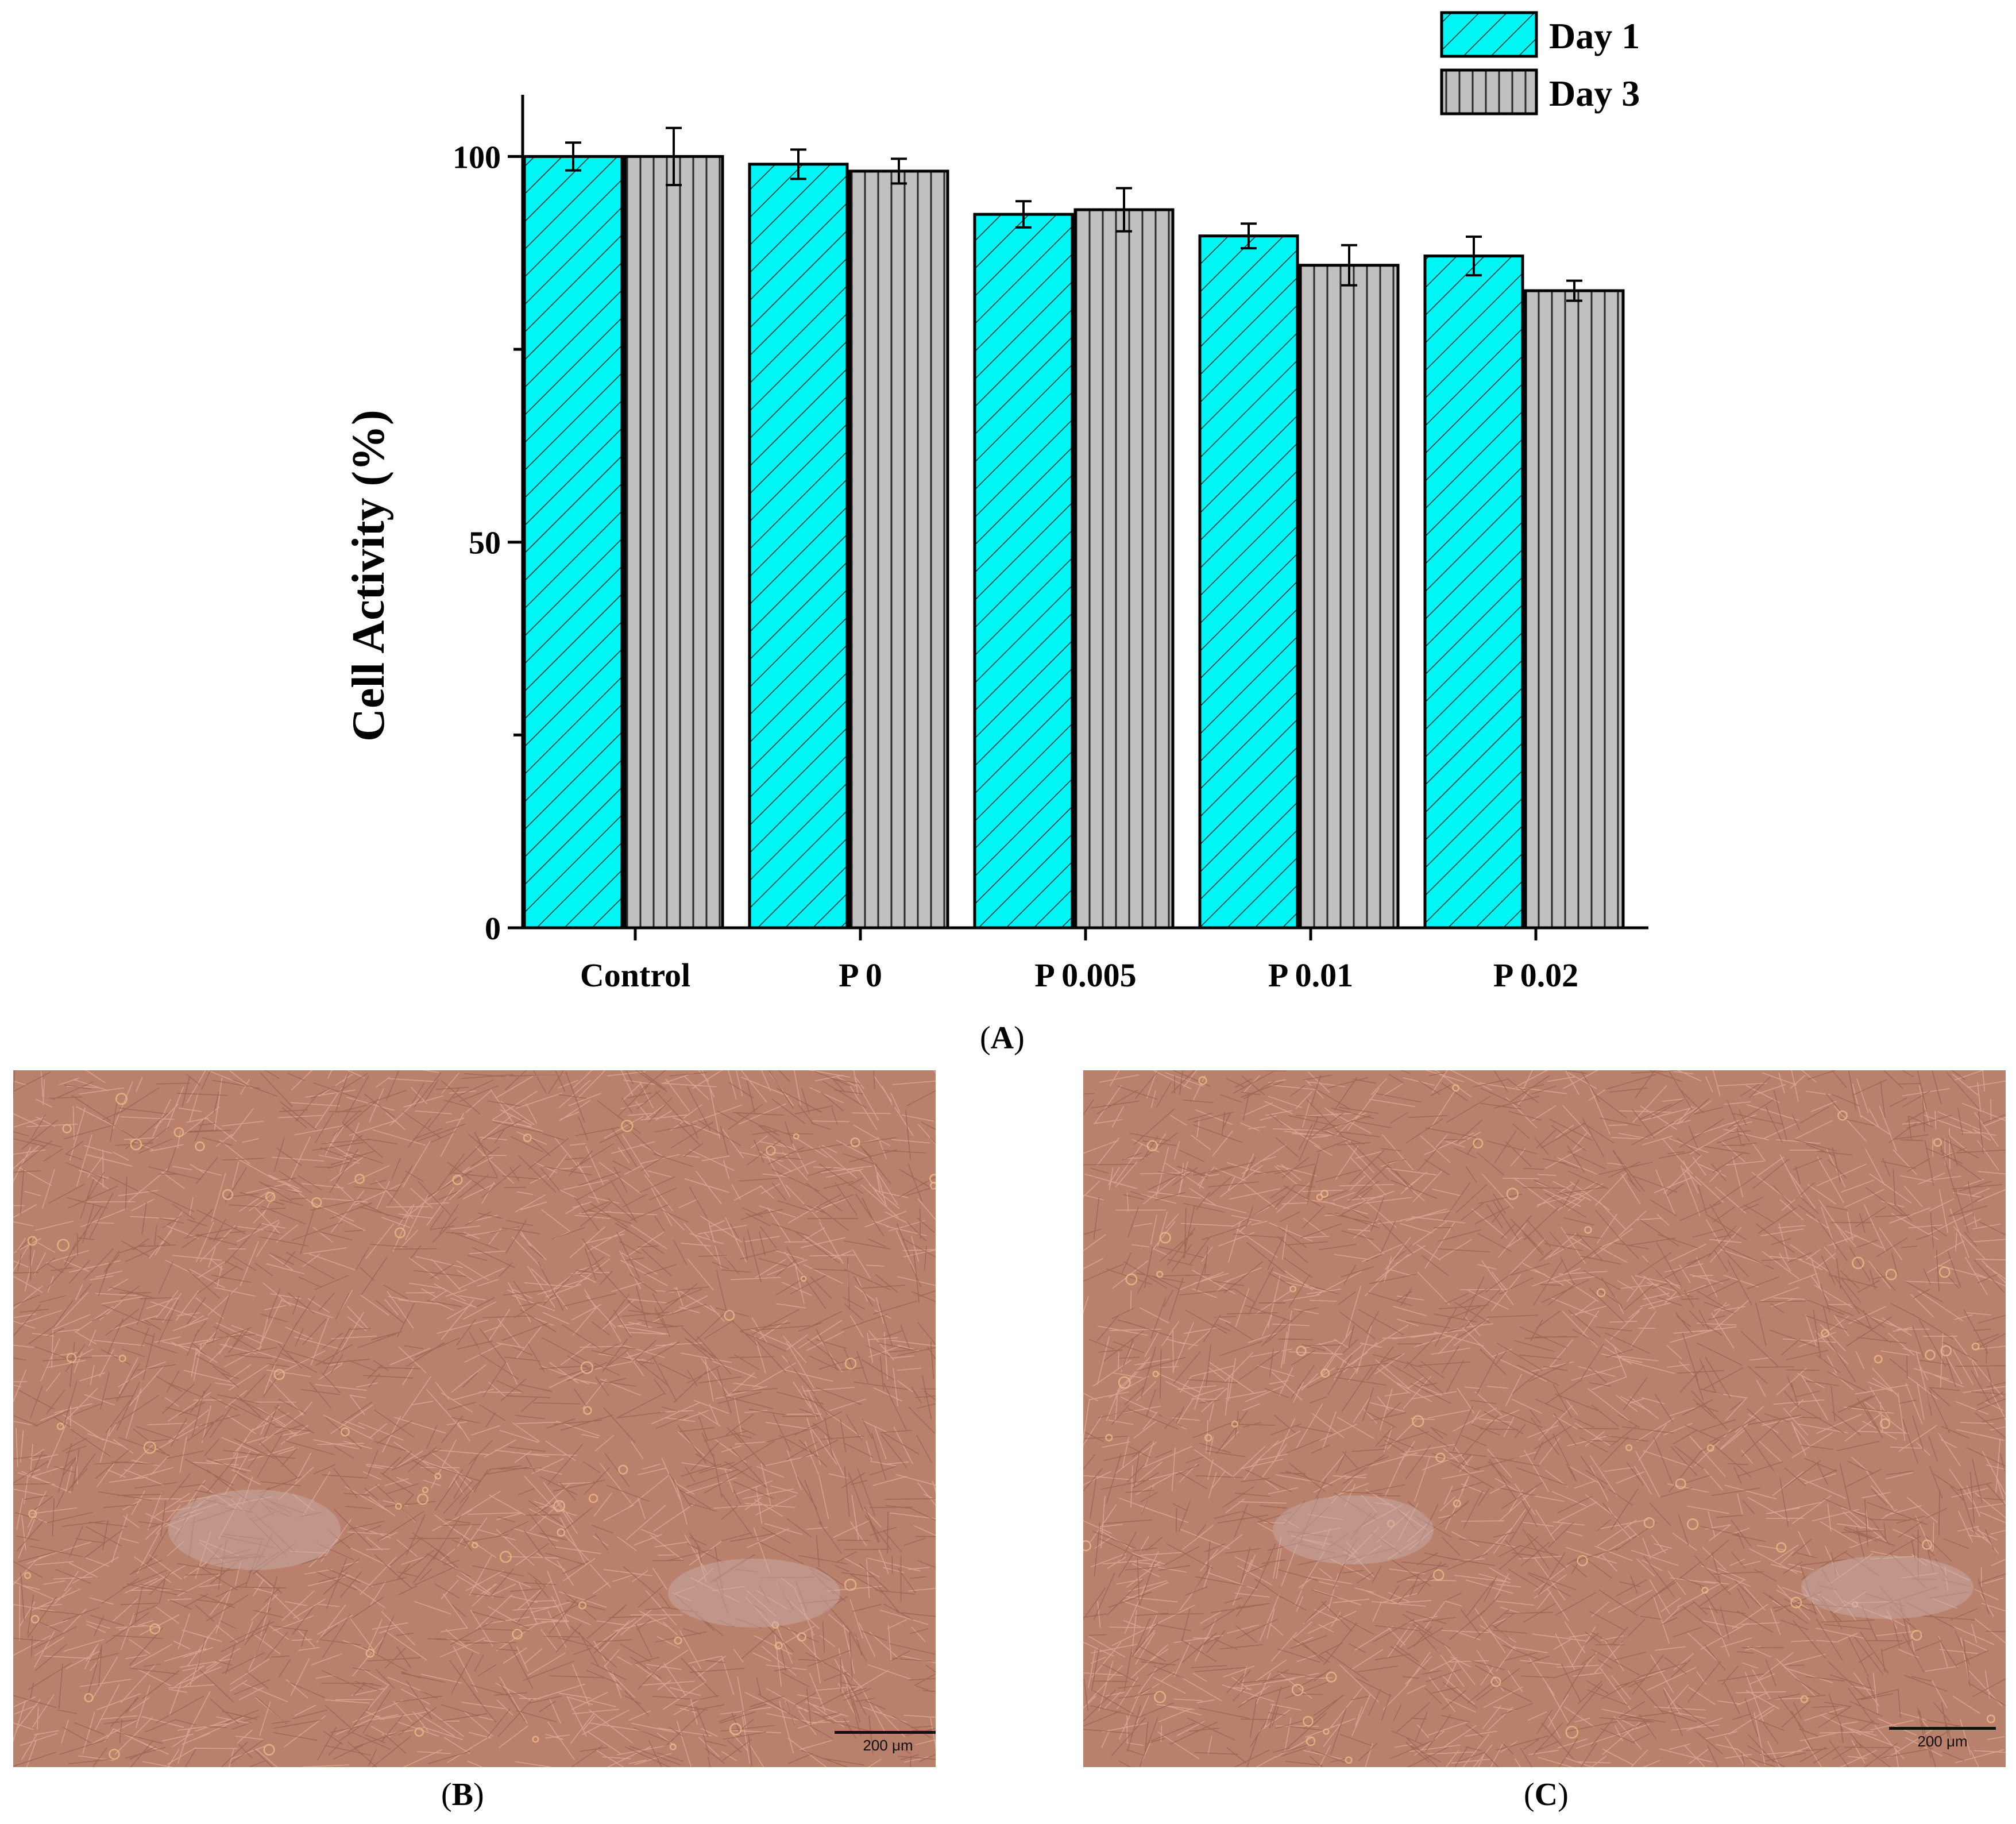  What do you see at coordinates (888, 1746) in the screenshot?
I see `scale-bar-label-b: 200 μm` at bounding box center [888, 1746].